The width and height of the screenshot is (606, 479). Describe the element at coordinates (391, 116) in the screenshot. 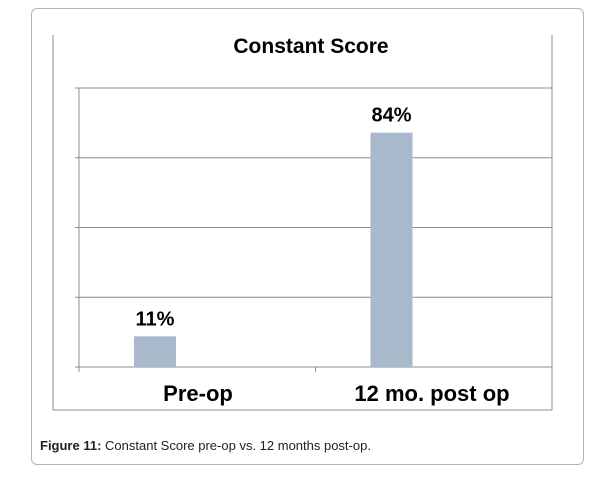

I see `data-label: 84%` at that location.